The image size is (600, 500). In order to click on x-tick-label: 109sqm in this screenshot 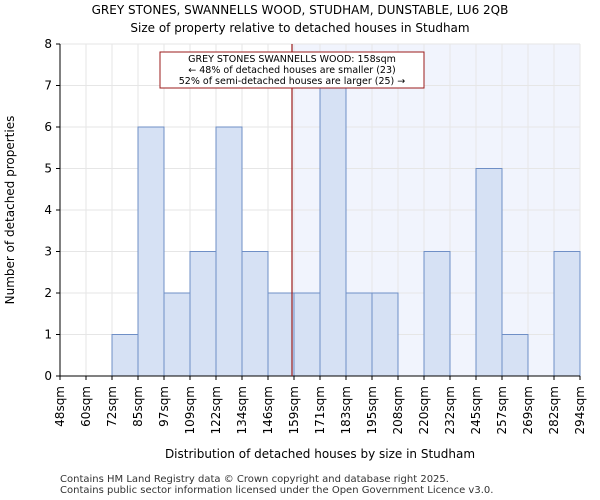, I will do `click(190, 410)`.